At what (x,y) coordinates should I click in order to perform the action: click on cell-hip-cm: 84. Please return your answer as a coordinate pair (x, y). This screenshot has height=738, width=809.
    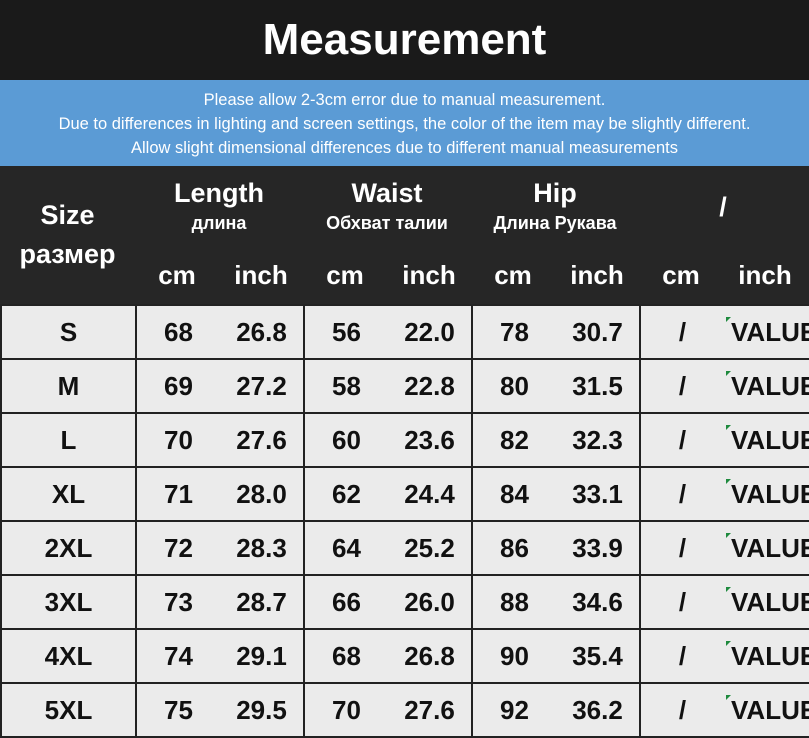
    Looking at the image, I should click on (513, 494).